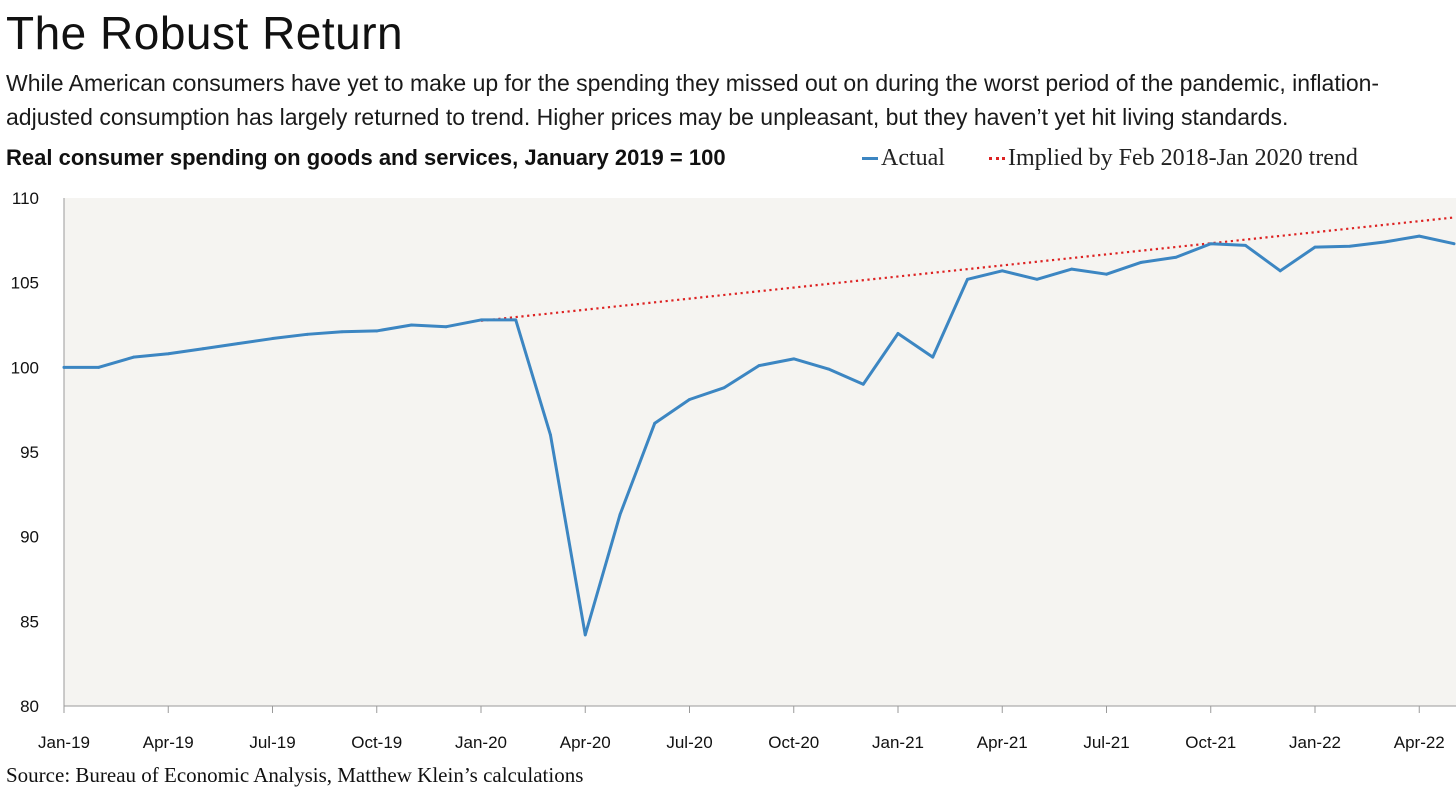  I want to click on y-tick-label-105: 105, so click(25, 283).